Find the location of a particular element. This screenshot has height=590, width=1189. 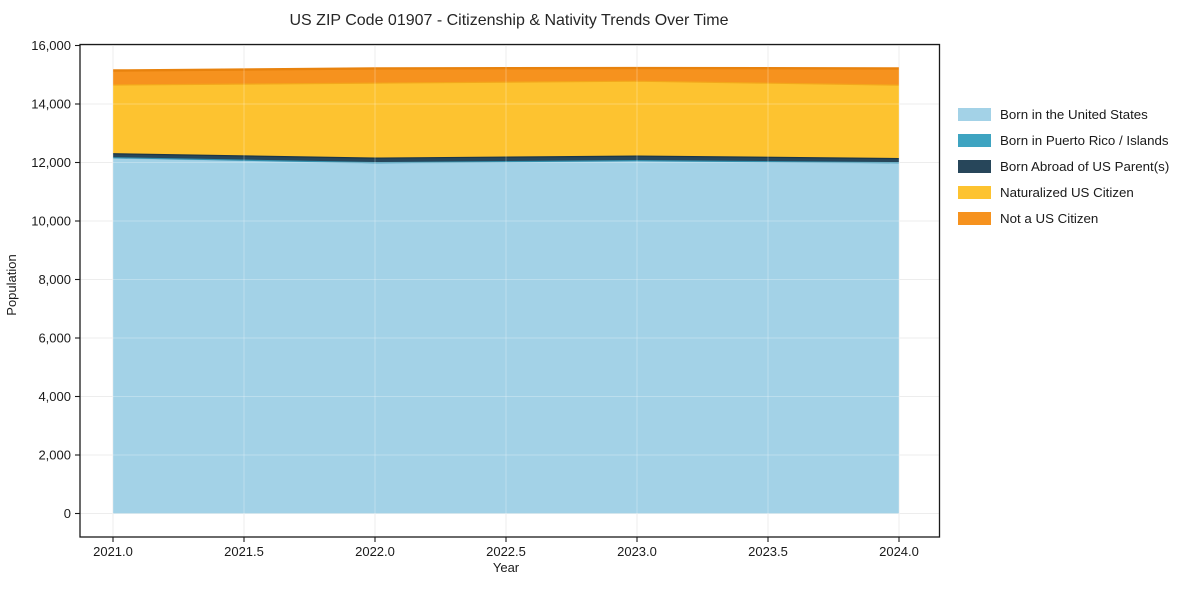

x-tick-label: 2023.5 is located at coordinates (768, 551).